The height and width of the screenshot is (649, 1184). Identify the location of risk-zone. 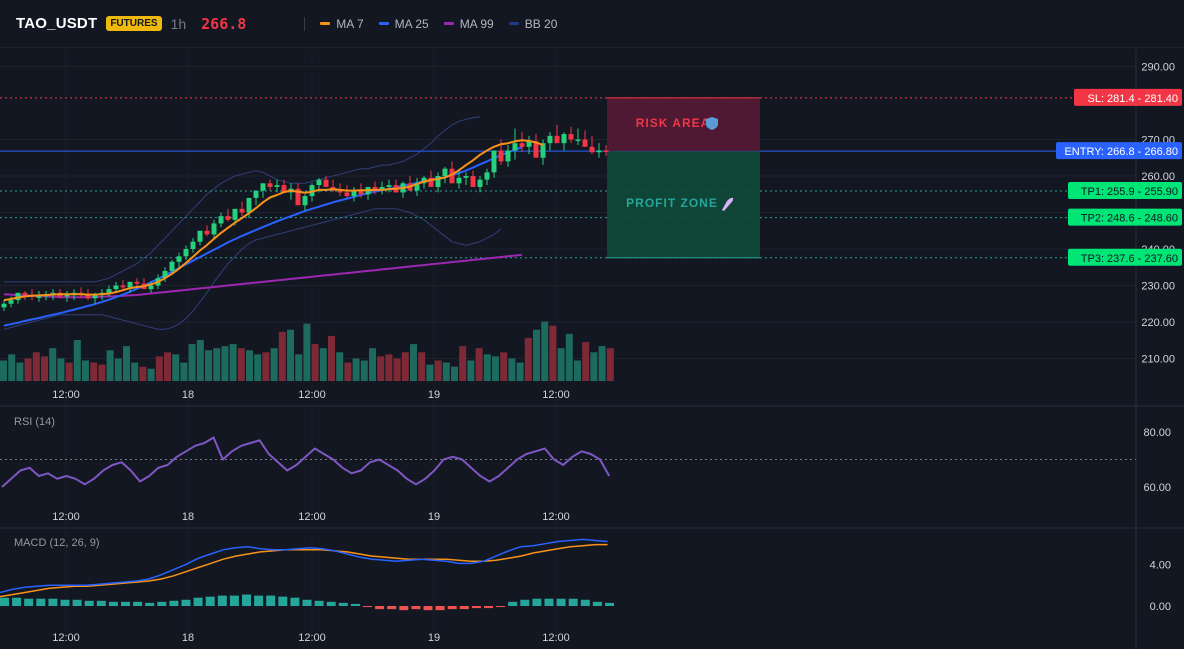
(683, 124).